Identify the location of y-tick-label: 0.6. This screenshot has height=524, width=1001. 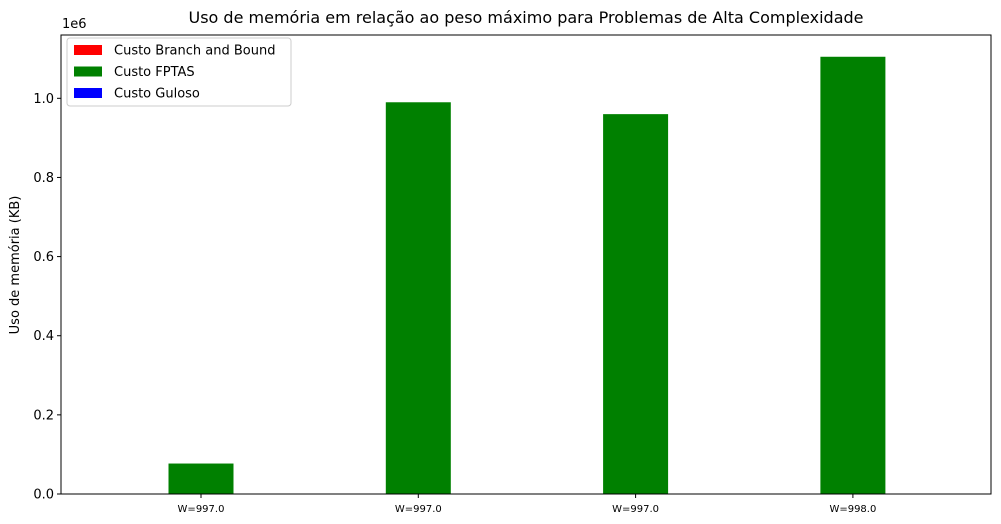
(43, 257).